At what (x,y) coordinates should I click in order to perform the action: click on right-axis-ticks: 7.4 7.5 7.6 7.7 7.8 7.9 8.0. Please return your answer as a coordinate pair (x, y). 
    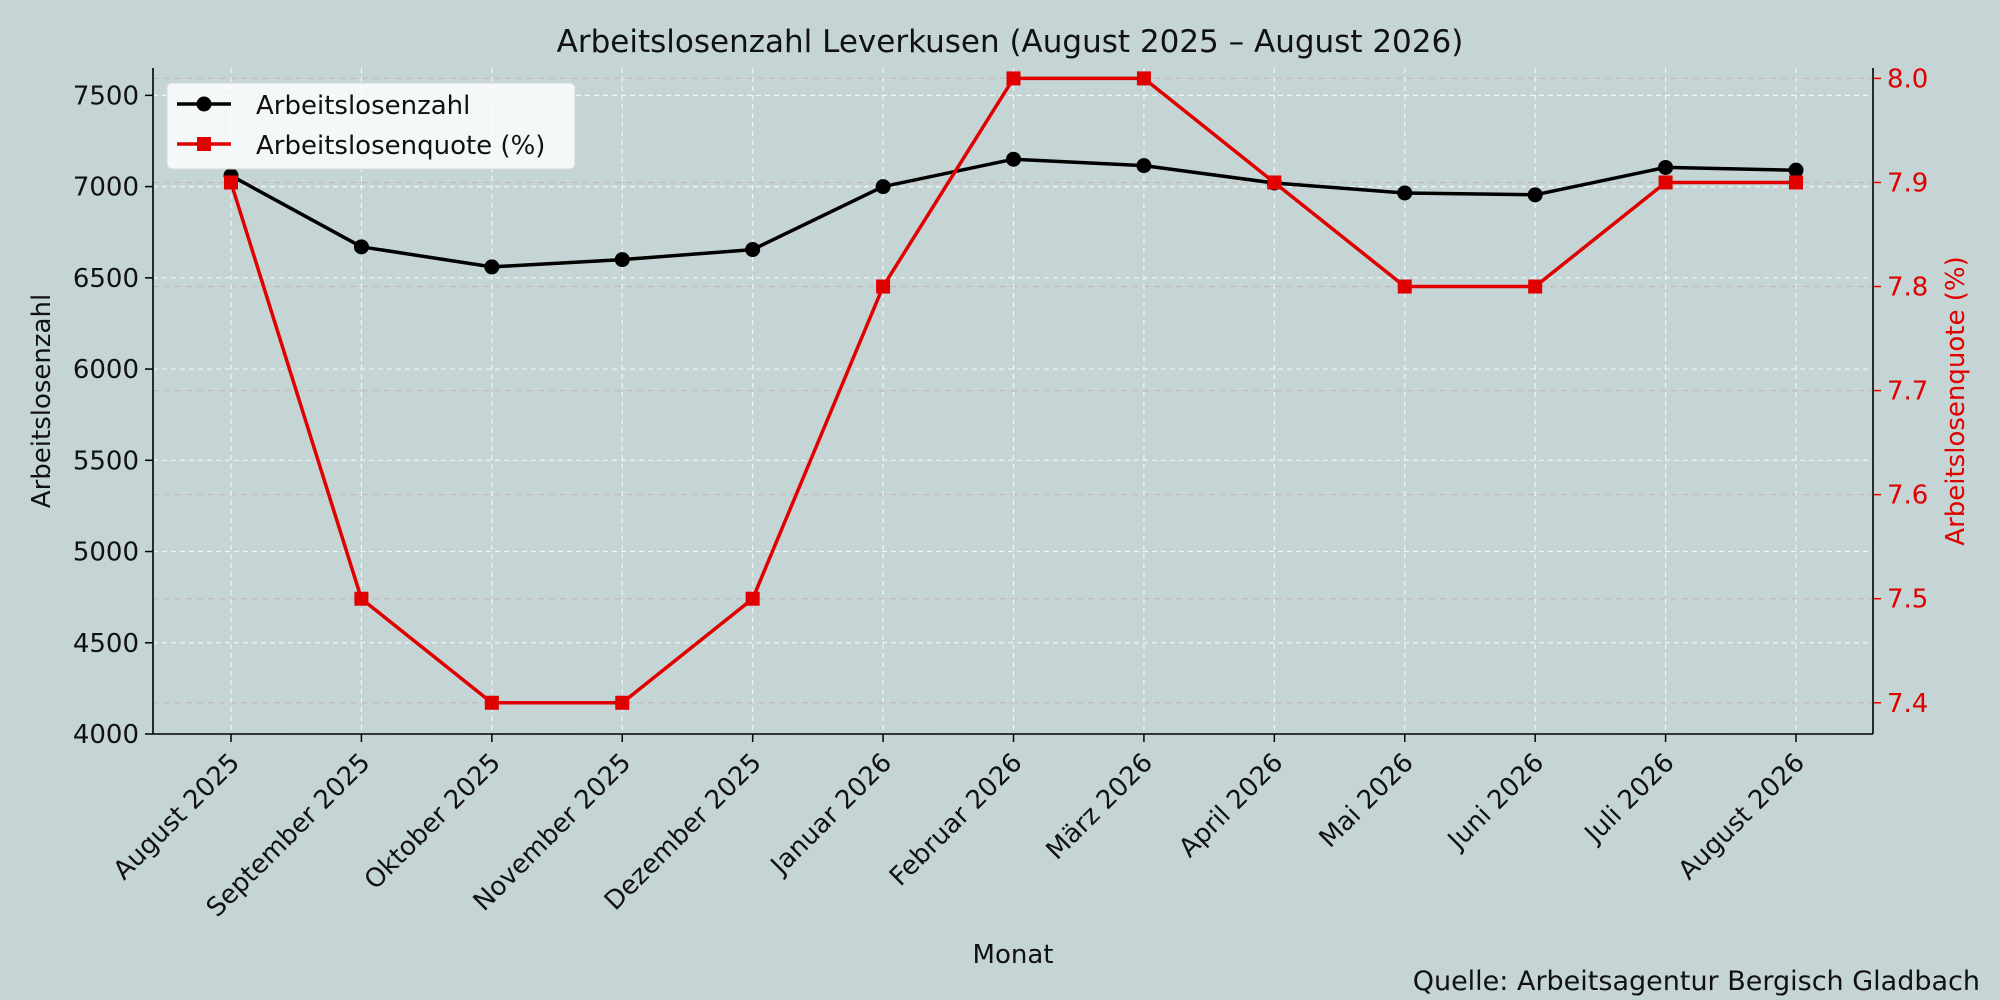
    Looking at the image, I should click on (1900, 391).